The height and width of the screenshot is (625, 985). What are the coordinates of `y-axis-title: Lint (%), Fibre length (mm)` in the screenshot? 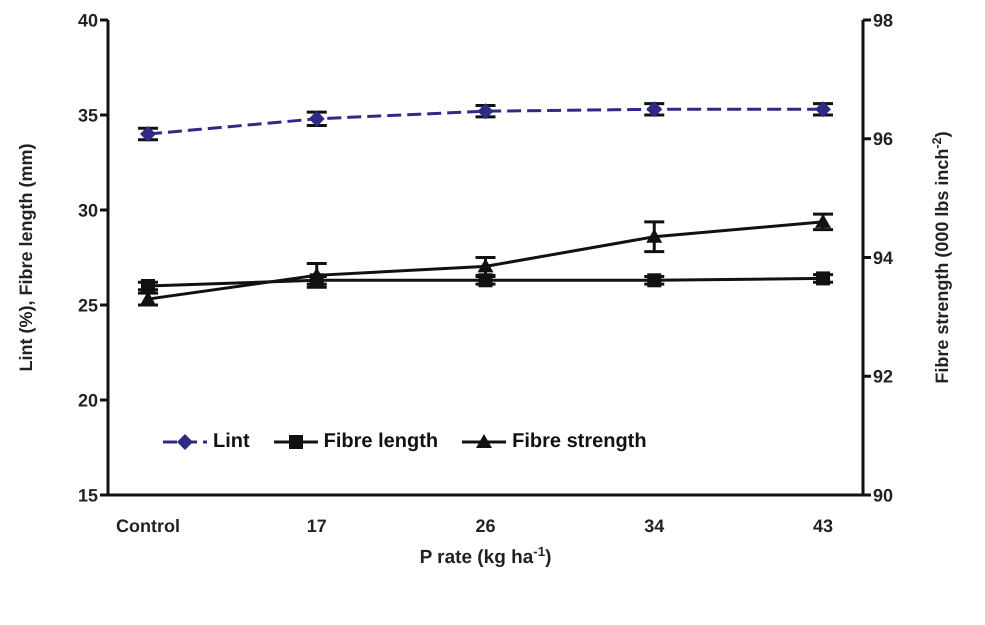 It's located at (26, 258).